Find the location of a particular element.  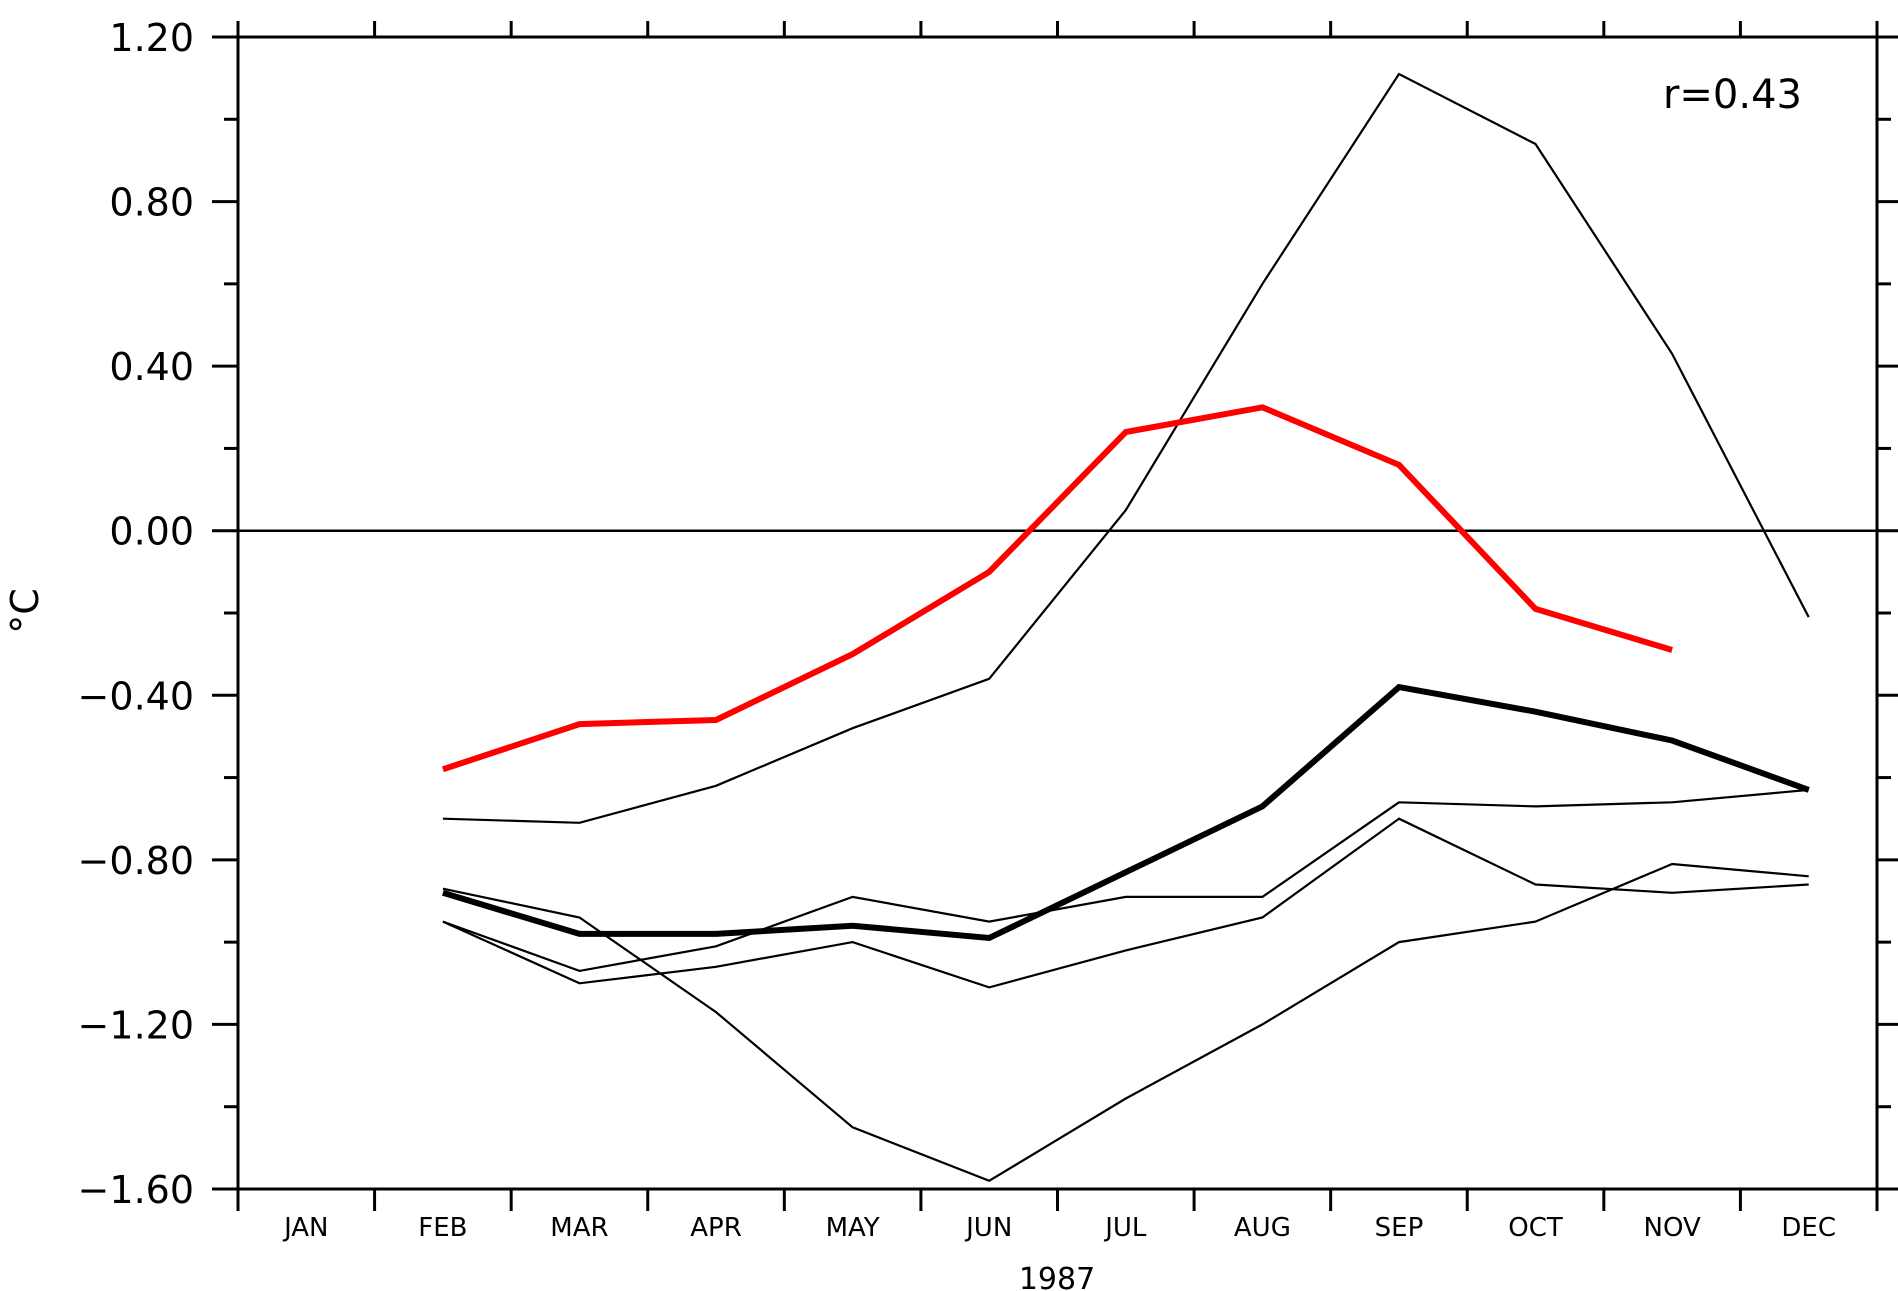

y-tick-label: 0.40 is located at coordinates (151, 367).